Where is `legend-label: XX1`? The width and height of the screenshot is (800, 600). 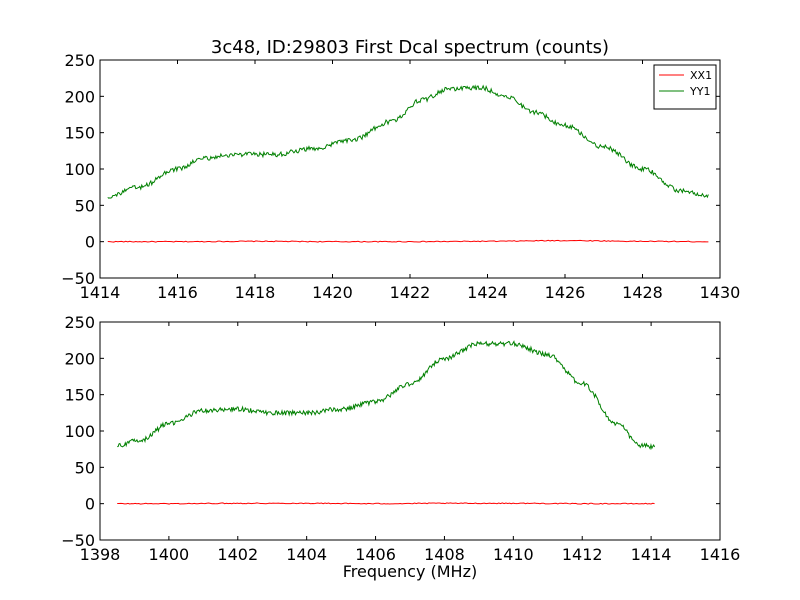
legend-label: XX1 is located at coordinates (701, 75).